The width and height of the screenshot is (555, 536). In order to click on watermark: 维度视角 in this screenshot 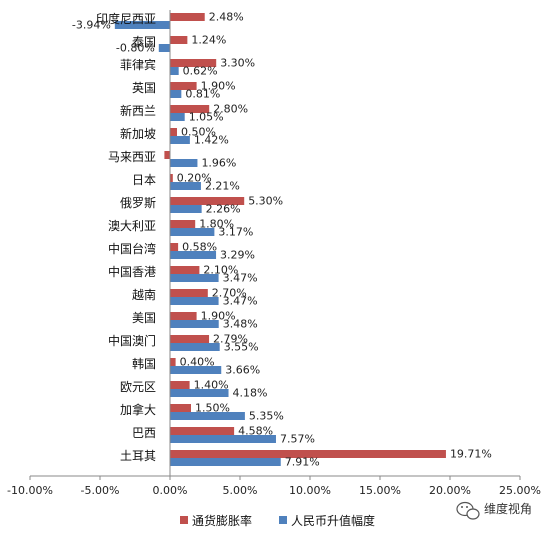, I will do `click(494, 510)`.